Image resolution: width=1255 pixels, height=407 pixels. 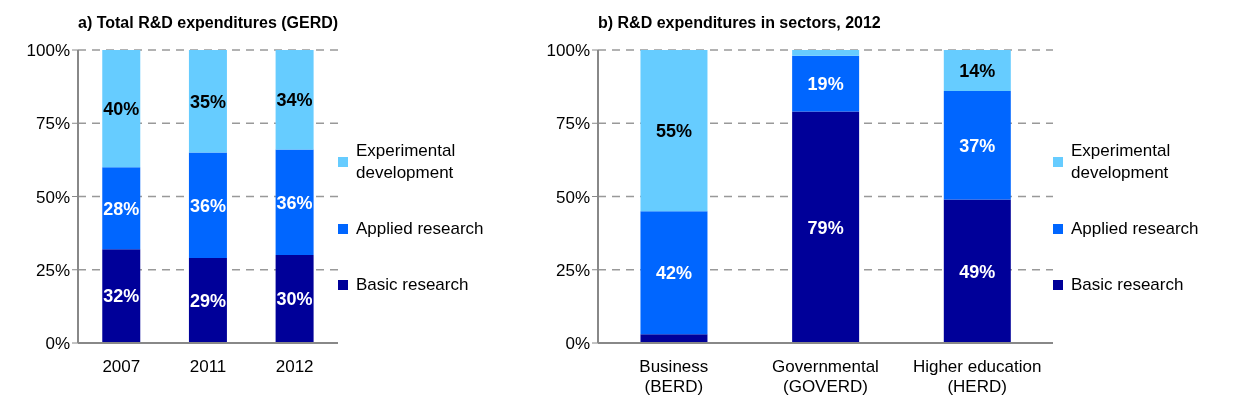 I want to click on data-label: 35%, so click(x=207, y=101).